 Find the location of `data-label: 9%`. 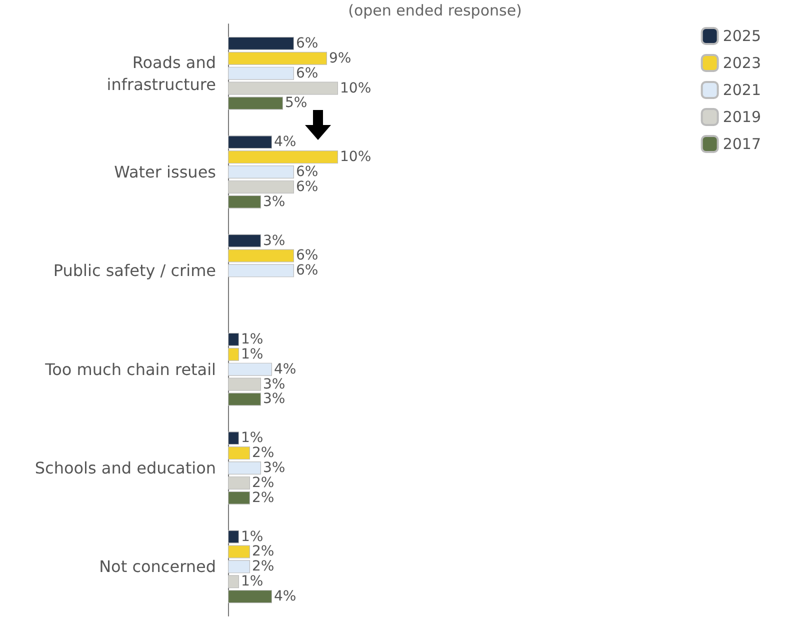

data-label: 9% is located at coordinates (340, 58).